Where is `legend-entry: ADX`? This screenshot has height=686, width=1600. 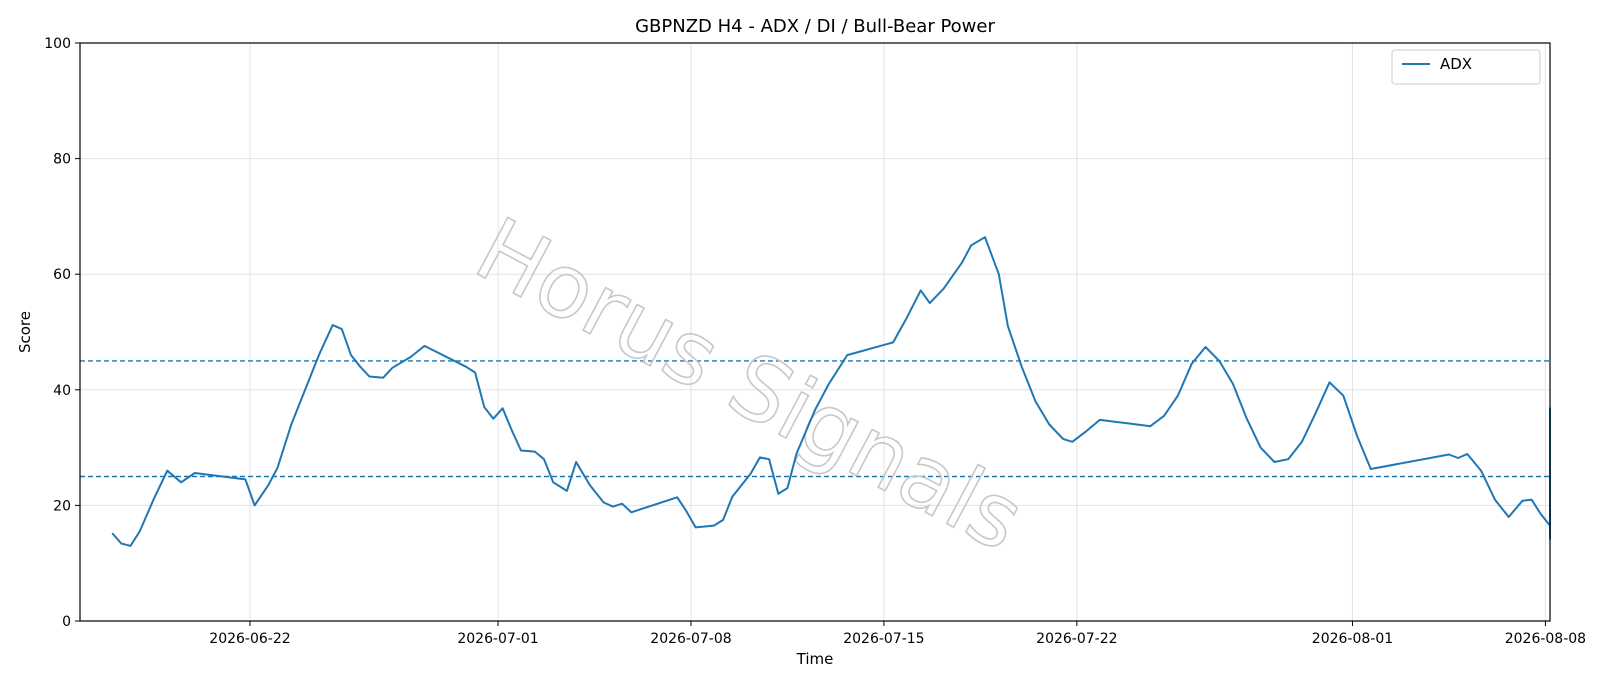
legend-entry: ADX is located at coordinates (1456, 64).